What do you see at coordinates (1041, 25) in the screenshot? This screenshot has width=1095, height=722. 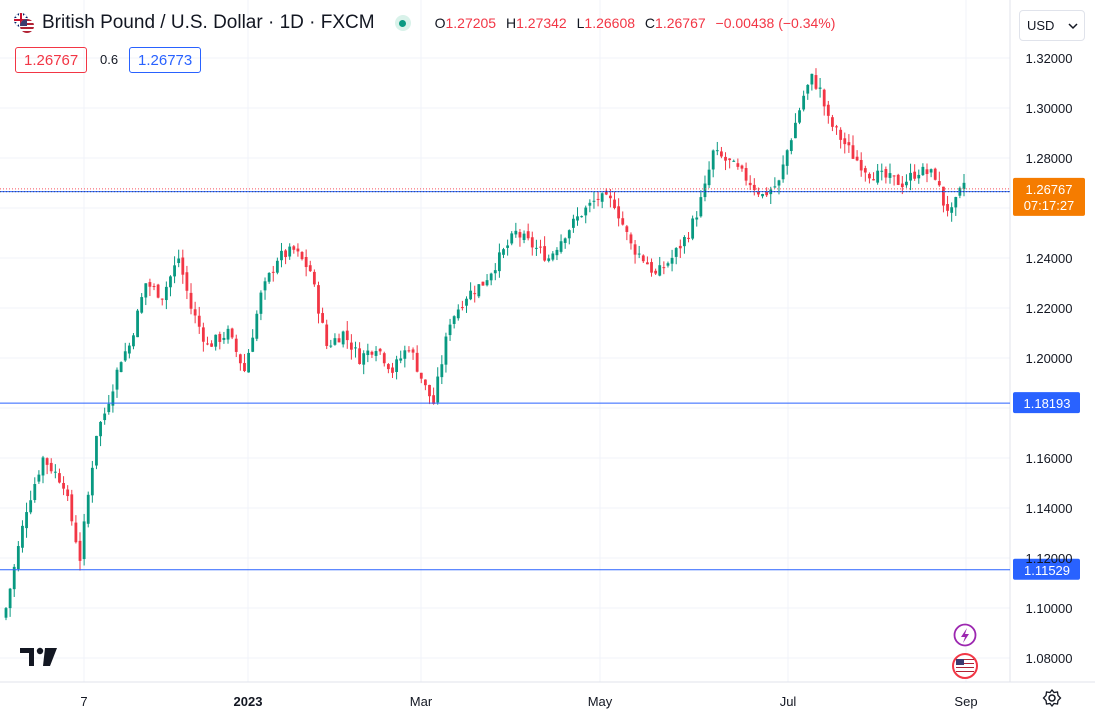 I see `currency-label: USD` at bounding box center [1041, 25].